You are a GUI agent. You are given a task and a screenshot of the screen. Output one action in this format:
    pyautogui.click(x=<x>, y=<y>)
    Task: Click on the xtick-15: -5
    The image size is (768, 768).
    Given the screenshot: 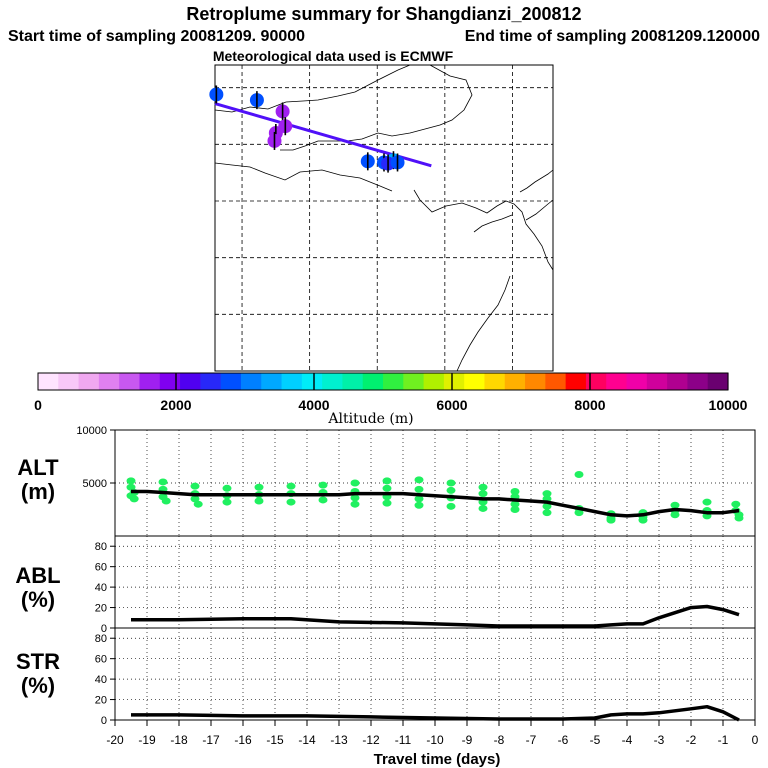 What is the action you would take?
    pyautogui.click(x=595, y=740)
    